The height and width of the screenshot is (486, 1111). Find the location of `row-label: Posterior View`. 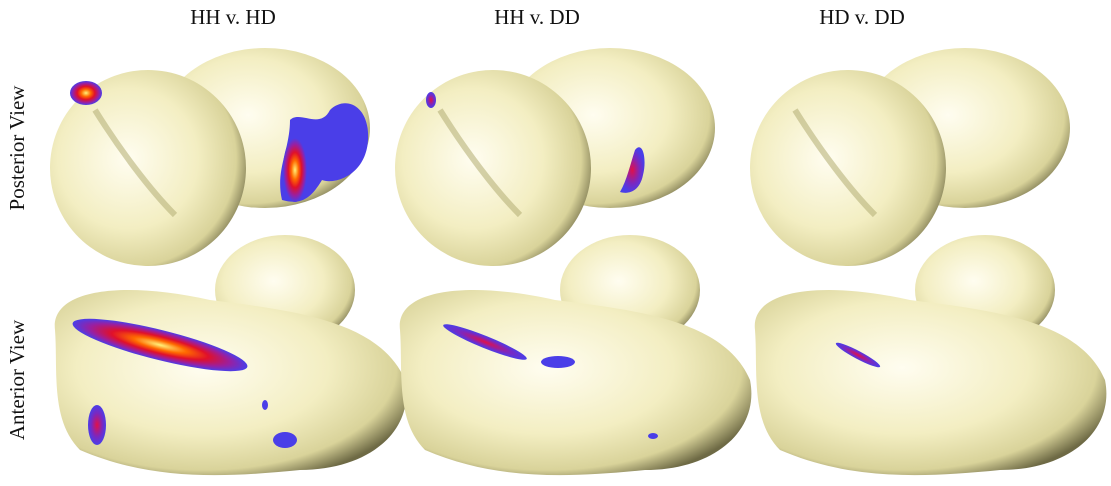

row-label: Posterior View is located at coordinates (17, 148).